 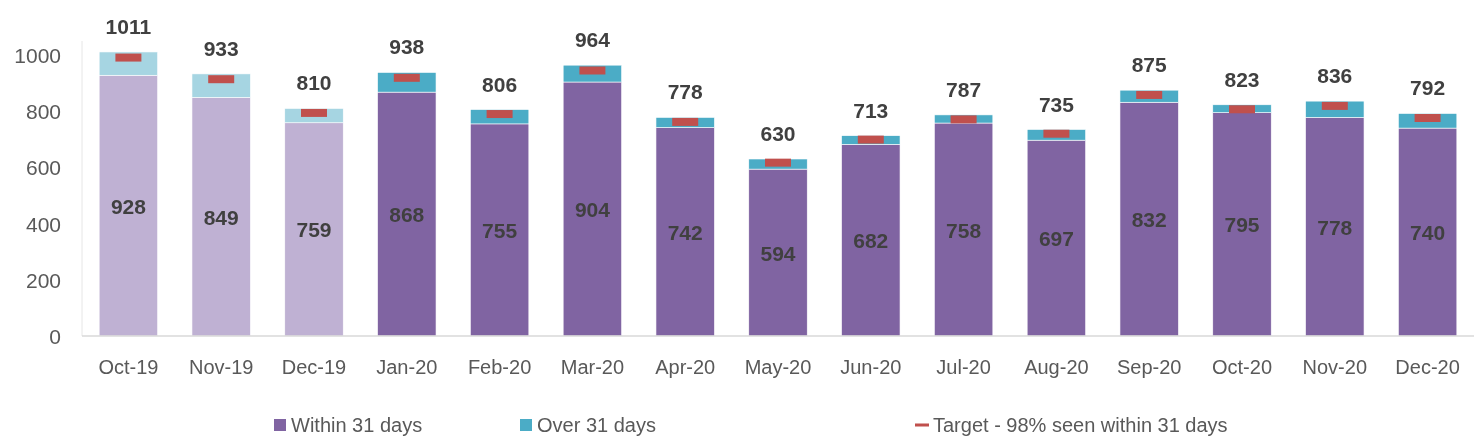 What do you see at coordinates (1335, 227) in the screenshot?
I see `data-label: 778` at bounding box center [1335, 227].